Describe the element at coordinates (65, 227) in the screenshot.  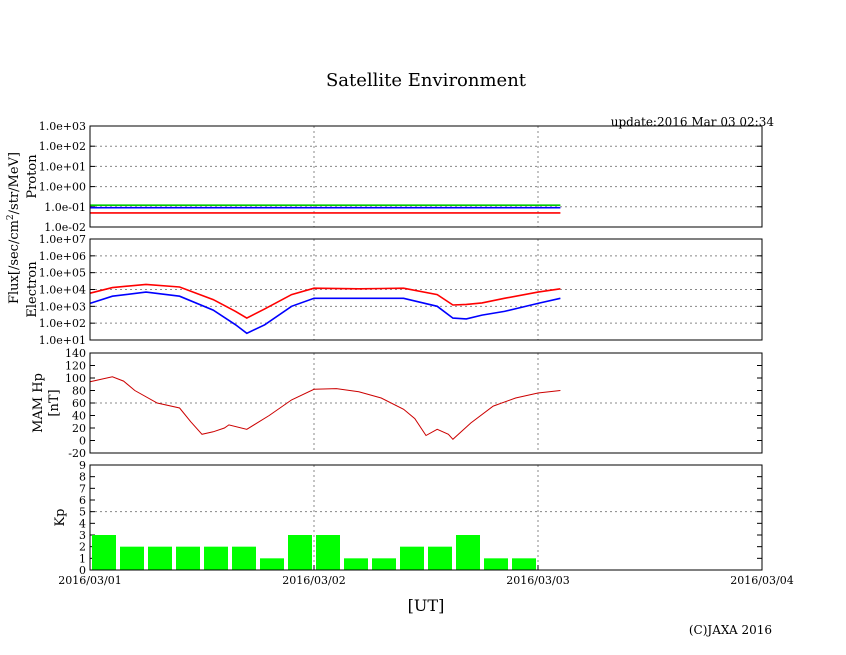
I see `y-tick-label: 1.0e-02` at that location.